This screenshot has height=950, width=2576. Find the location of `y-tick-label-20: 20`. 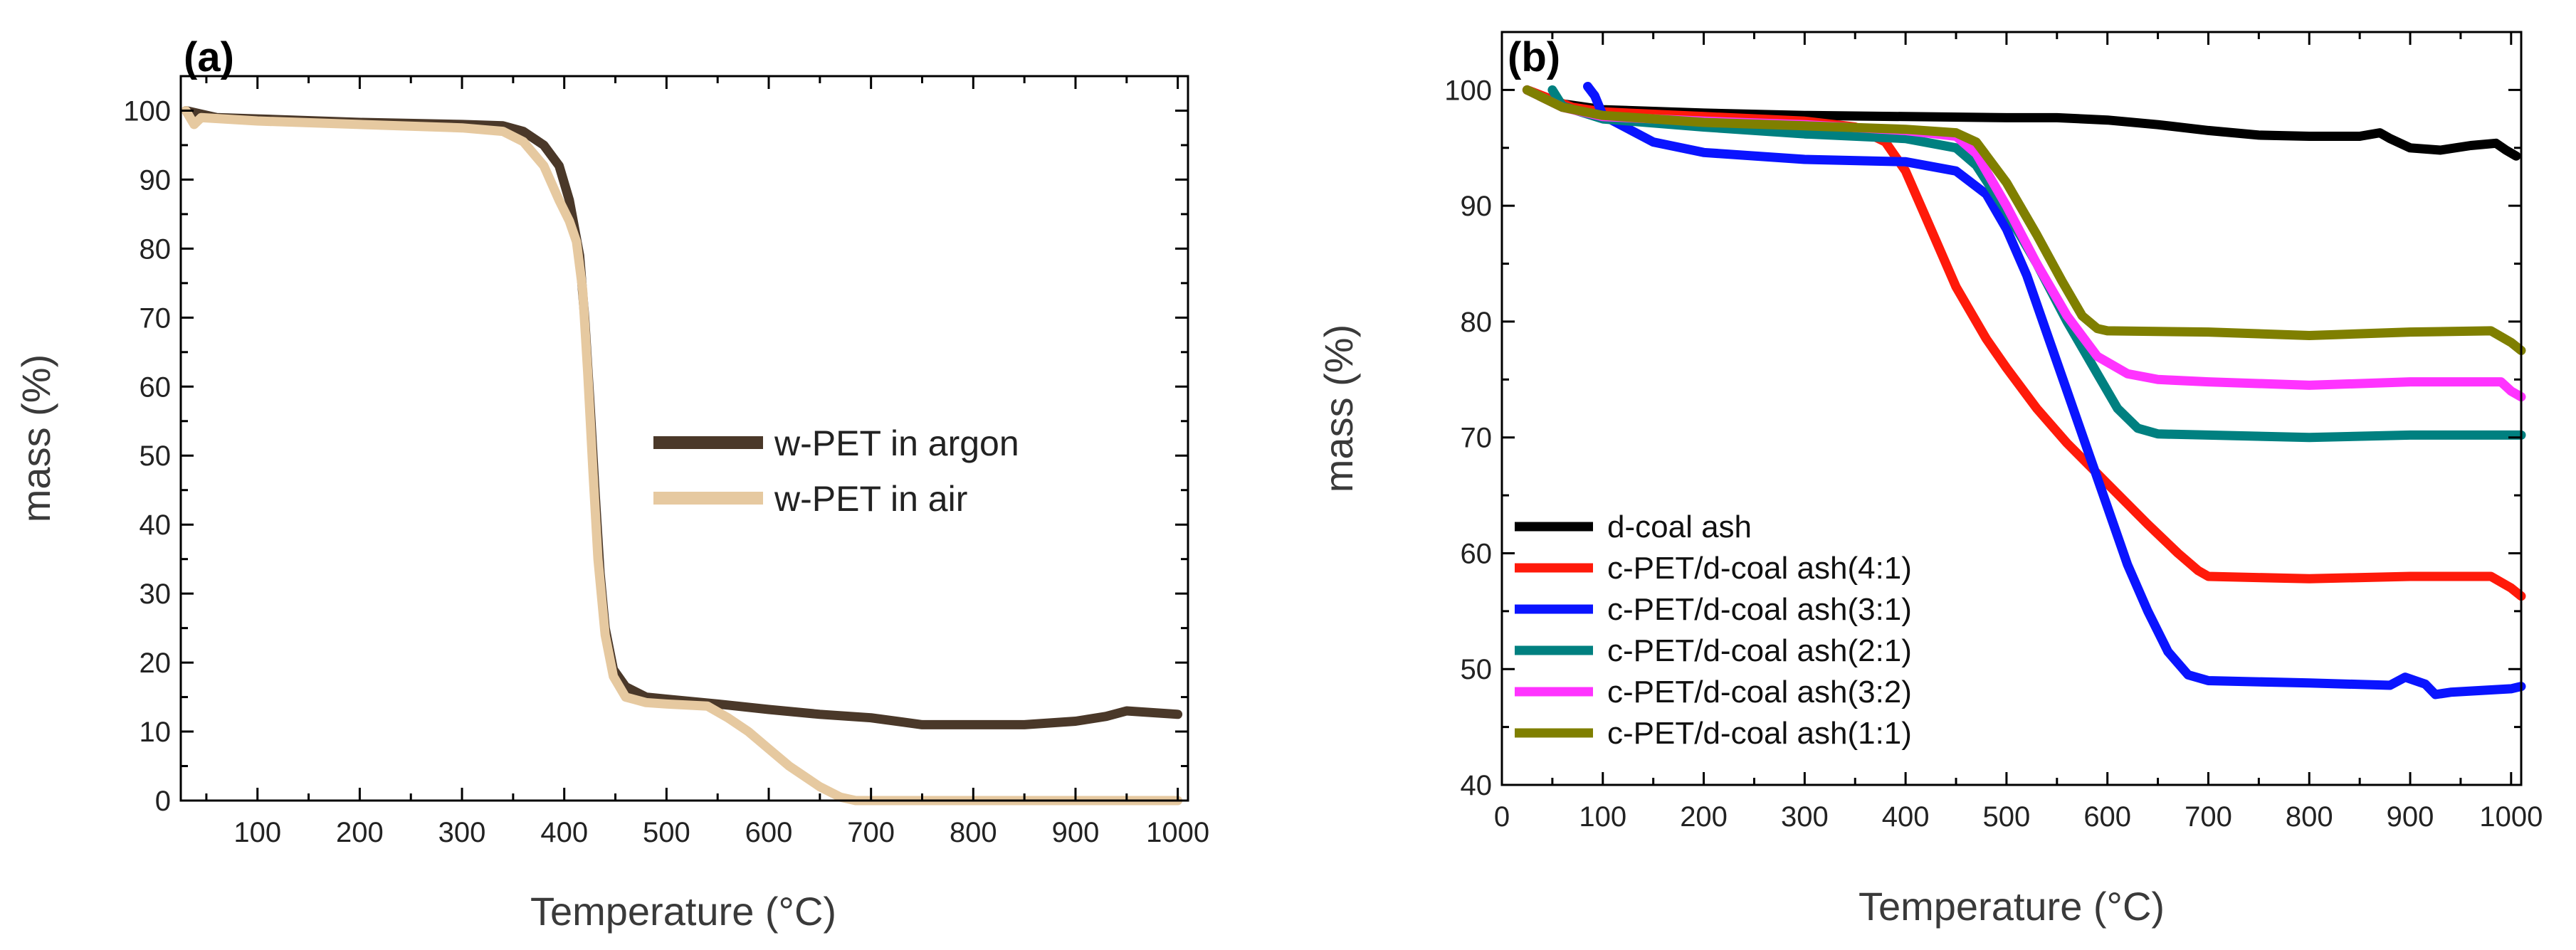

y-tick-label-20: 20 is located at coordinates (156, 663).